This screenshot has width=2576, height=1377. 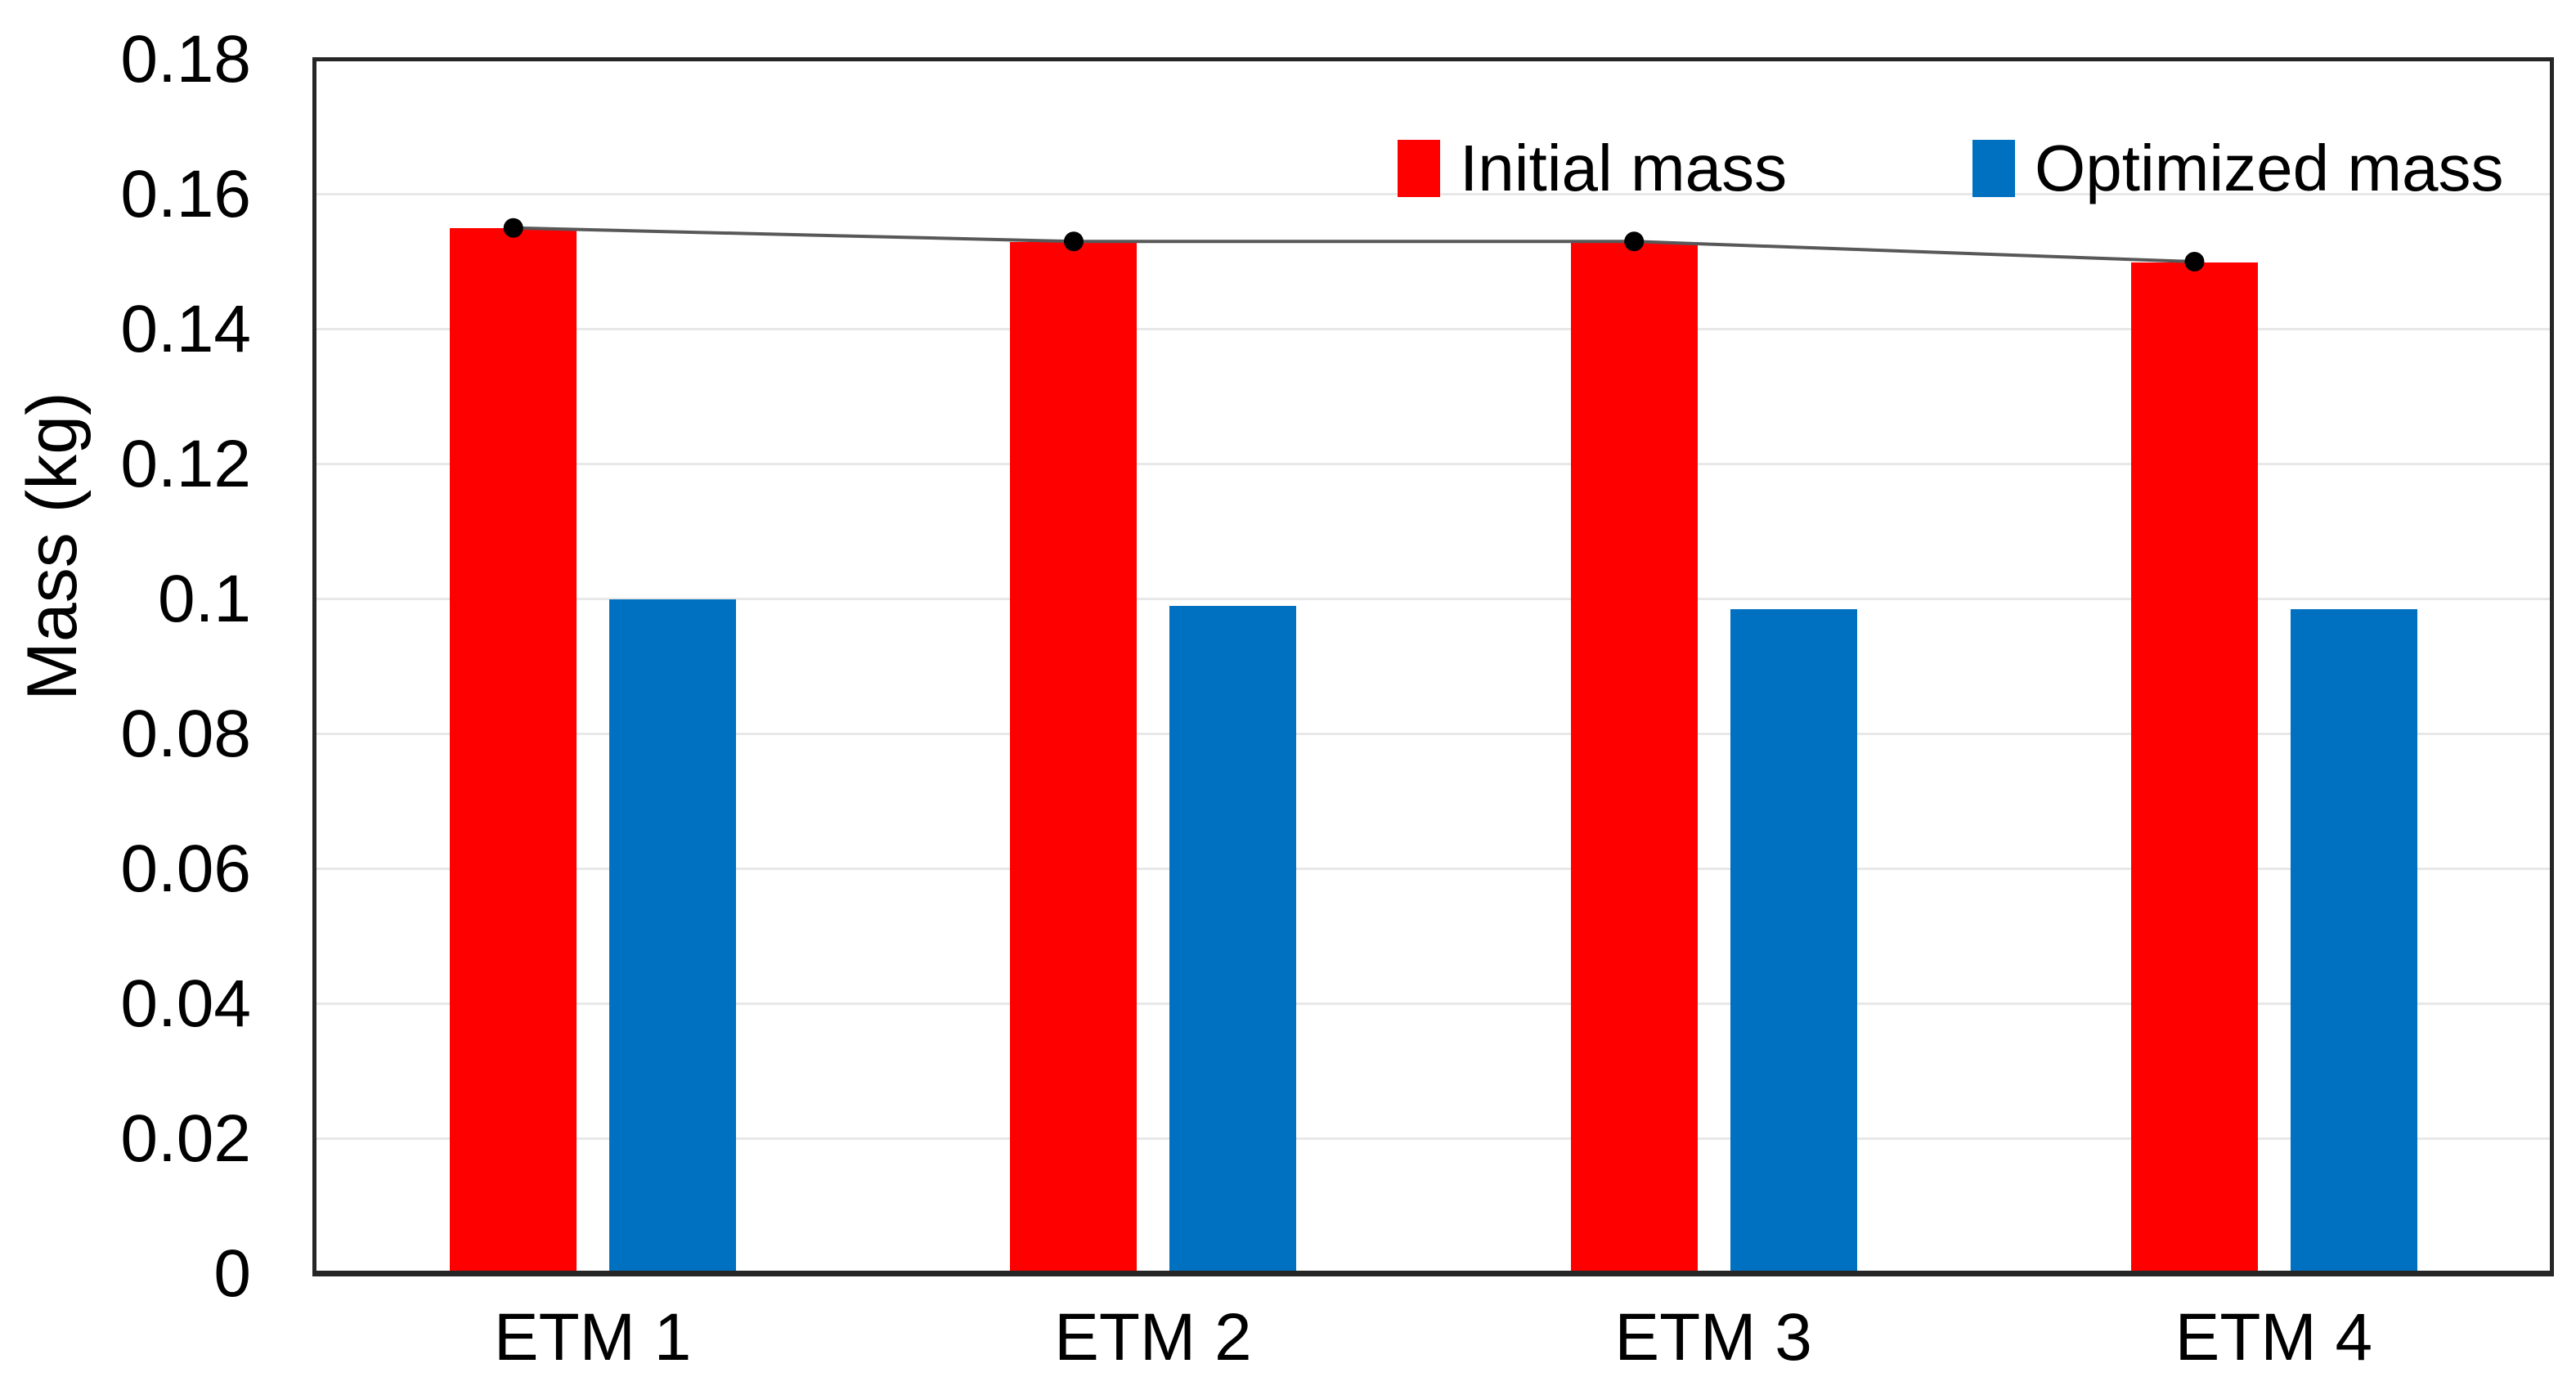 I want to click on y-tick-label: 0.06, so click(x=185, y=868).